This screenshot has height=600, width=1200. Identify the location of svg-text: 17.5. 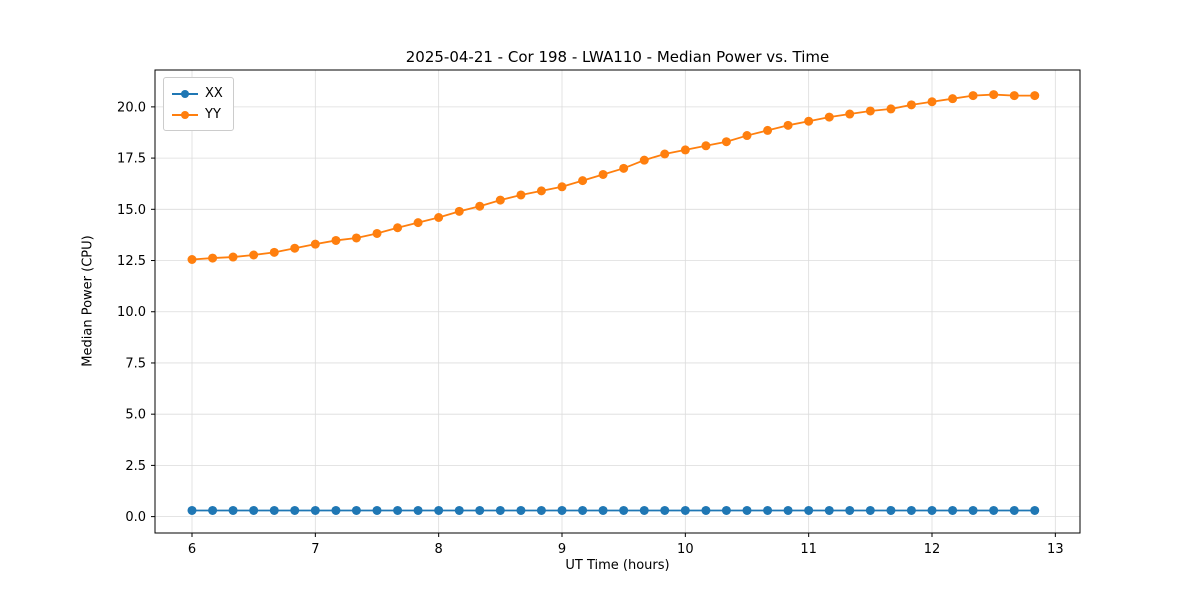
(131, 159).